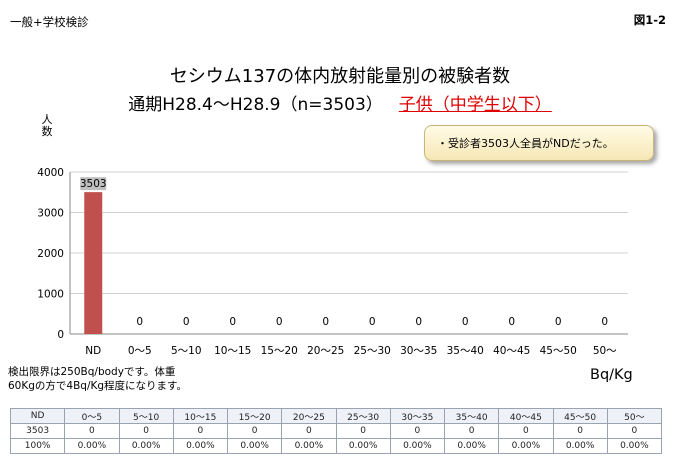  What do you see at coordinates (50, 173) in the screenshot?
I see `y-tick-label: 4000` at bounding box center [50, 173].